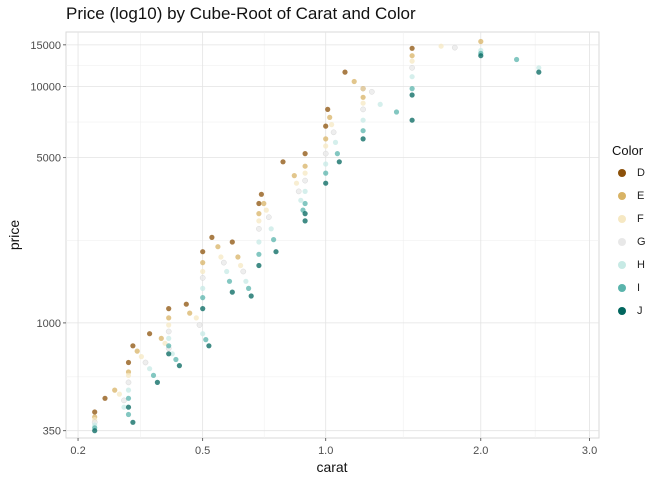 Image resolution: width=672 pixels, height=480 pixels. Describe the element at coordinates (325, 451) in the screenshot. I see `x-tick-label: 1.0` at that location.